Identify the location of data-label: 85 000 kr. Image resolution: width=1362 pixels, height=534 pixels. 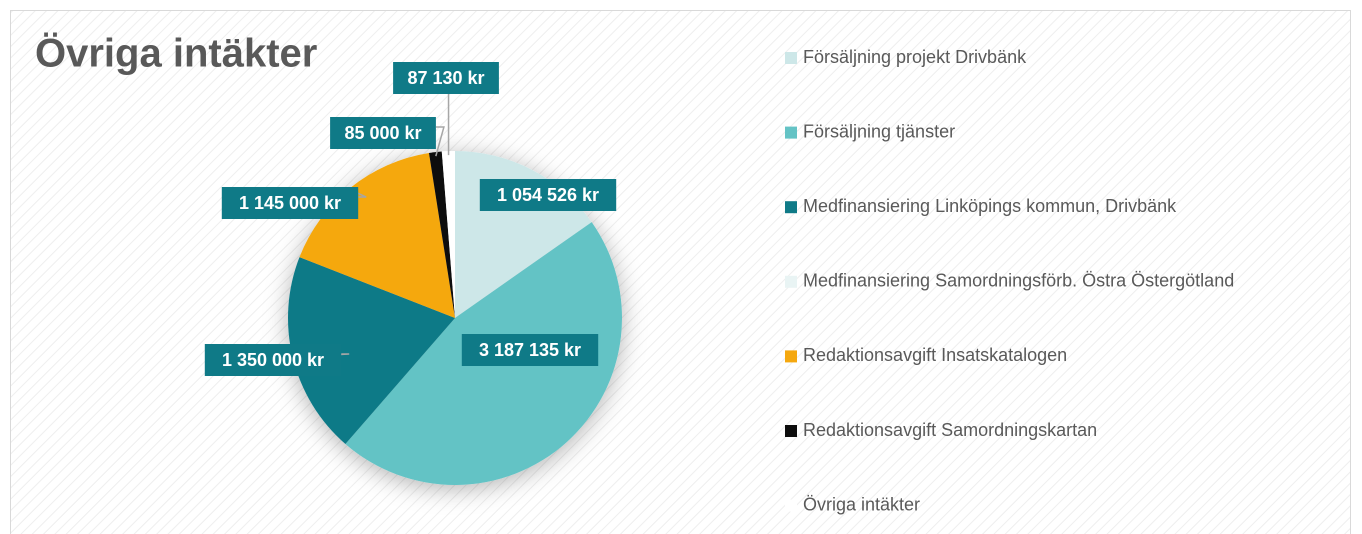
(382, 133).